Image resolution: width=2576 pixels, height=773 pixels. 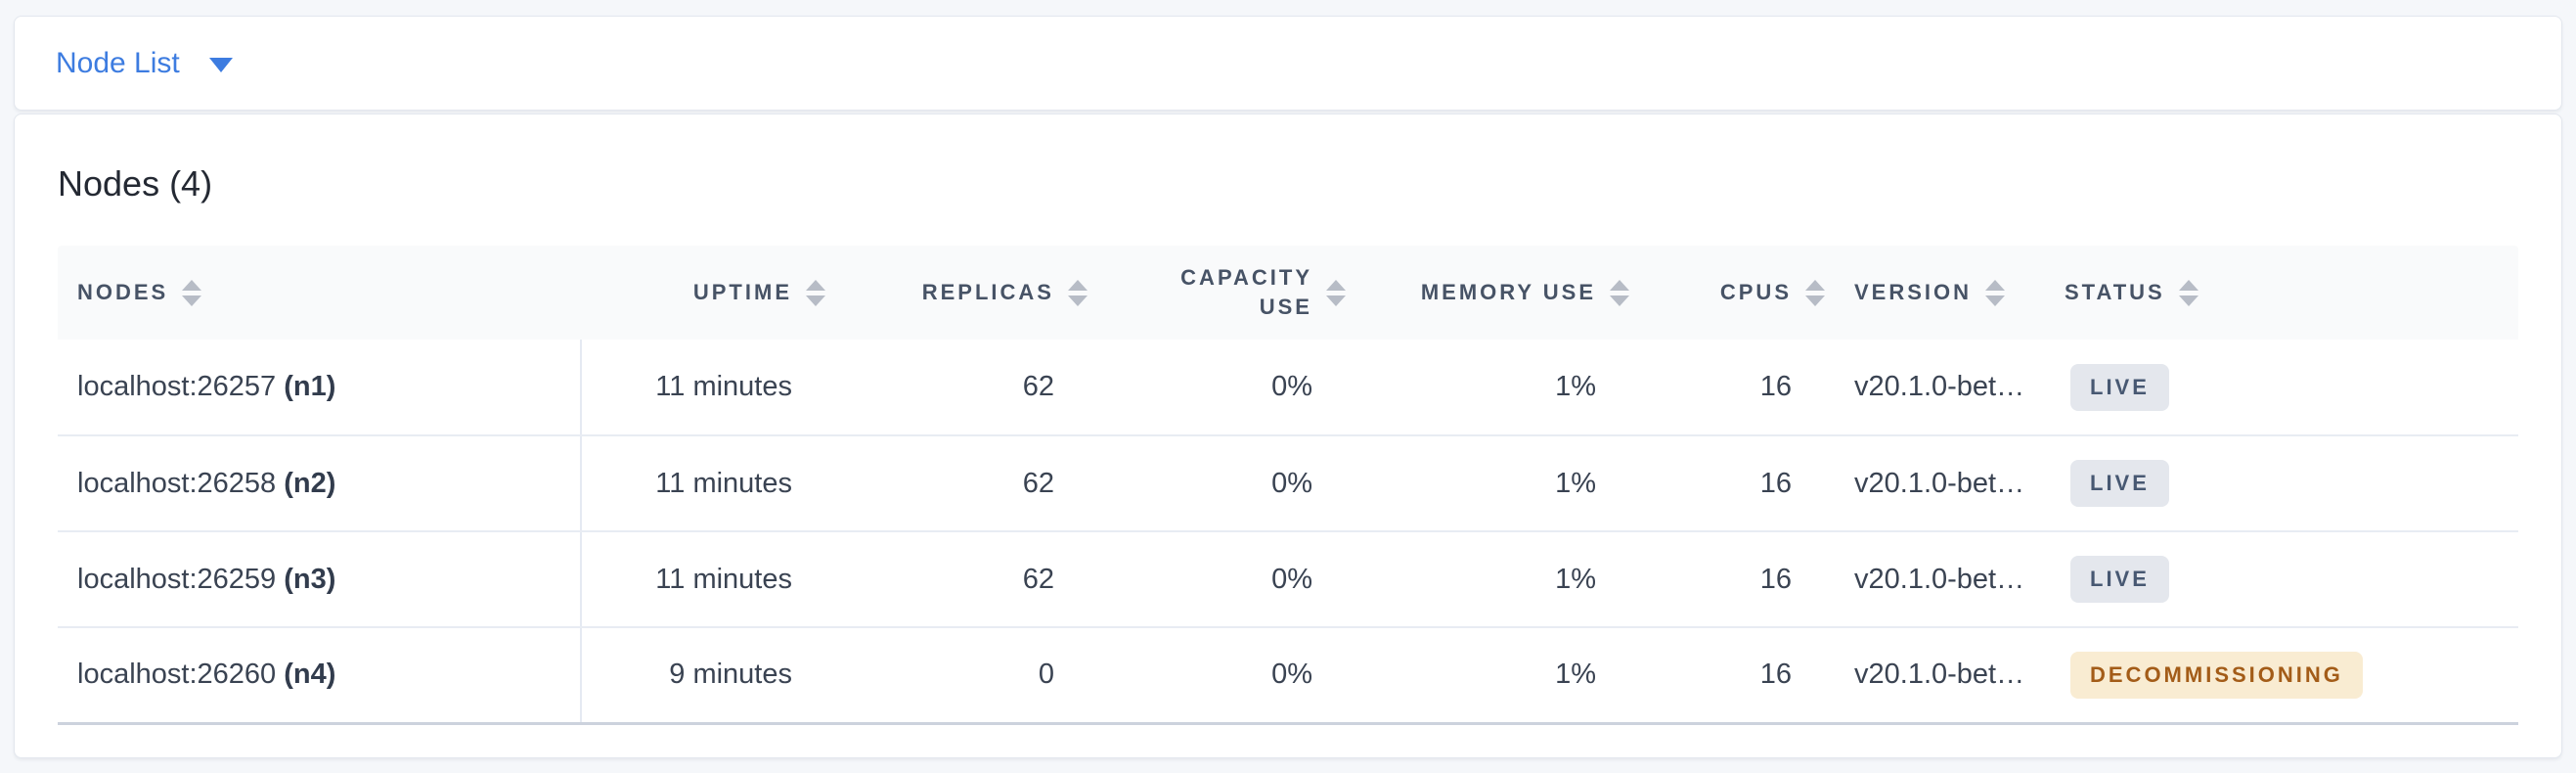 I want to click on column-header-cpus: CPUS, so click(x=1727, y=293).